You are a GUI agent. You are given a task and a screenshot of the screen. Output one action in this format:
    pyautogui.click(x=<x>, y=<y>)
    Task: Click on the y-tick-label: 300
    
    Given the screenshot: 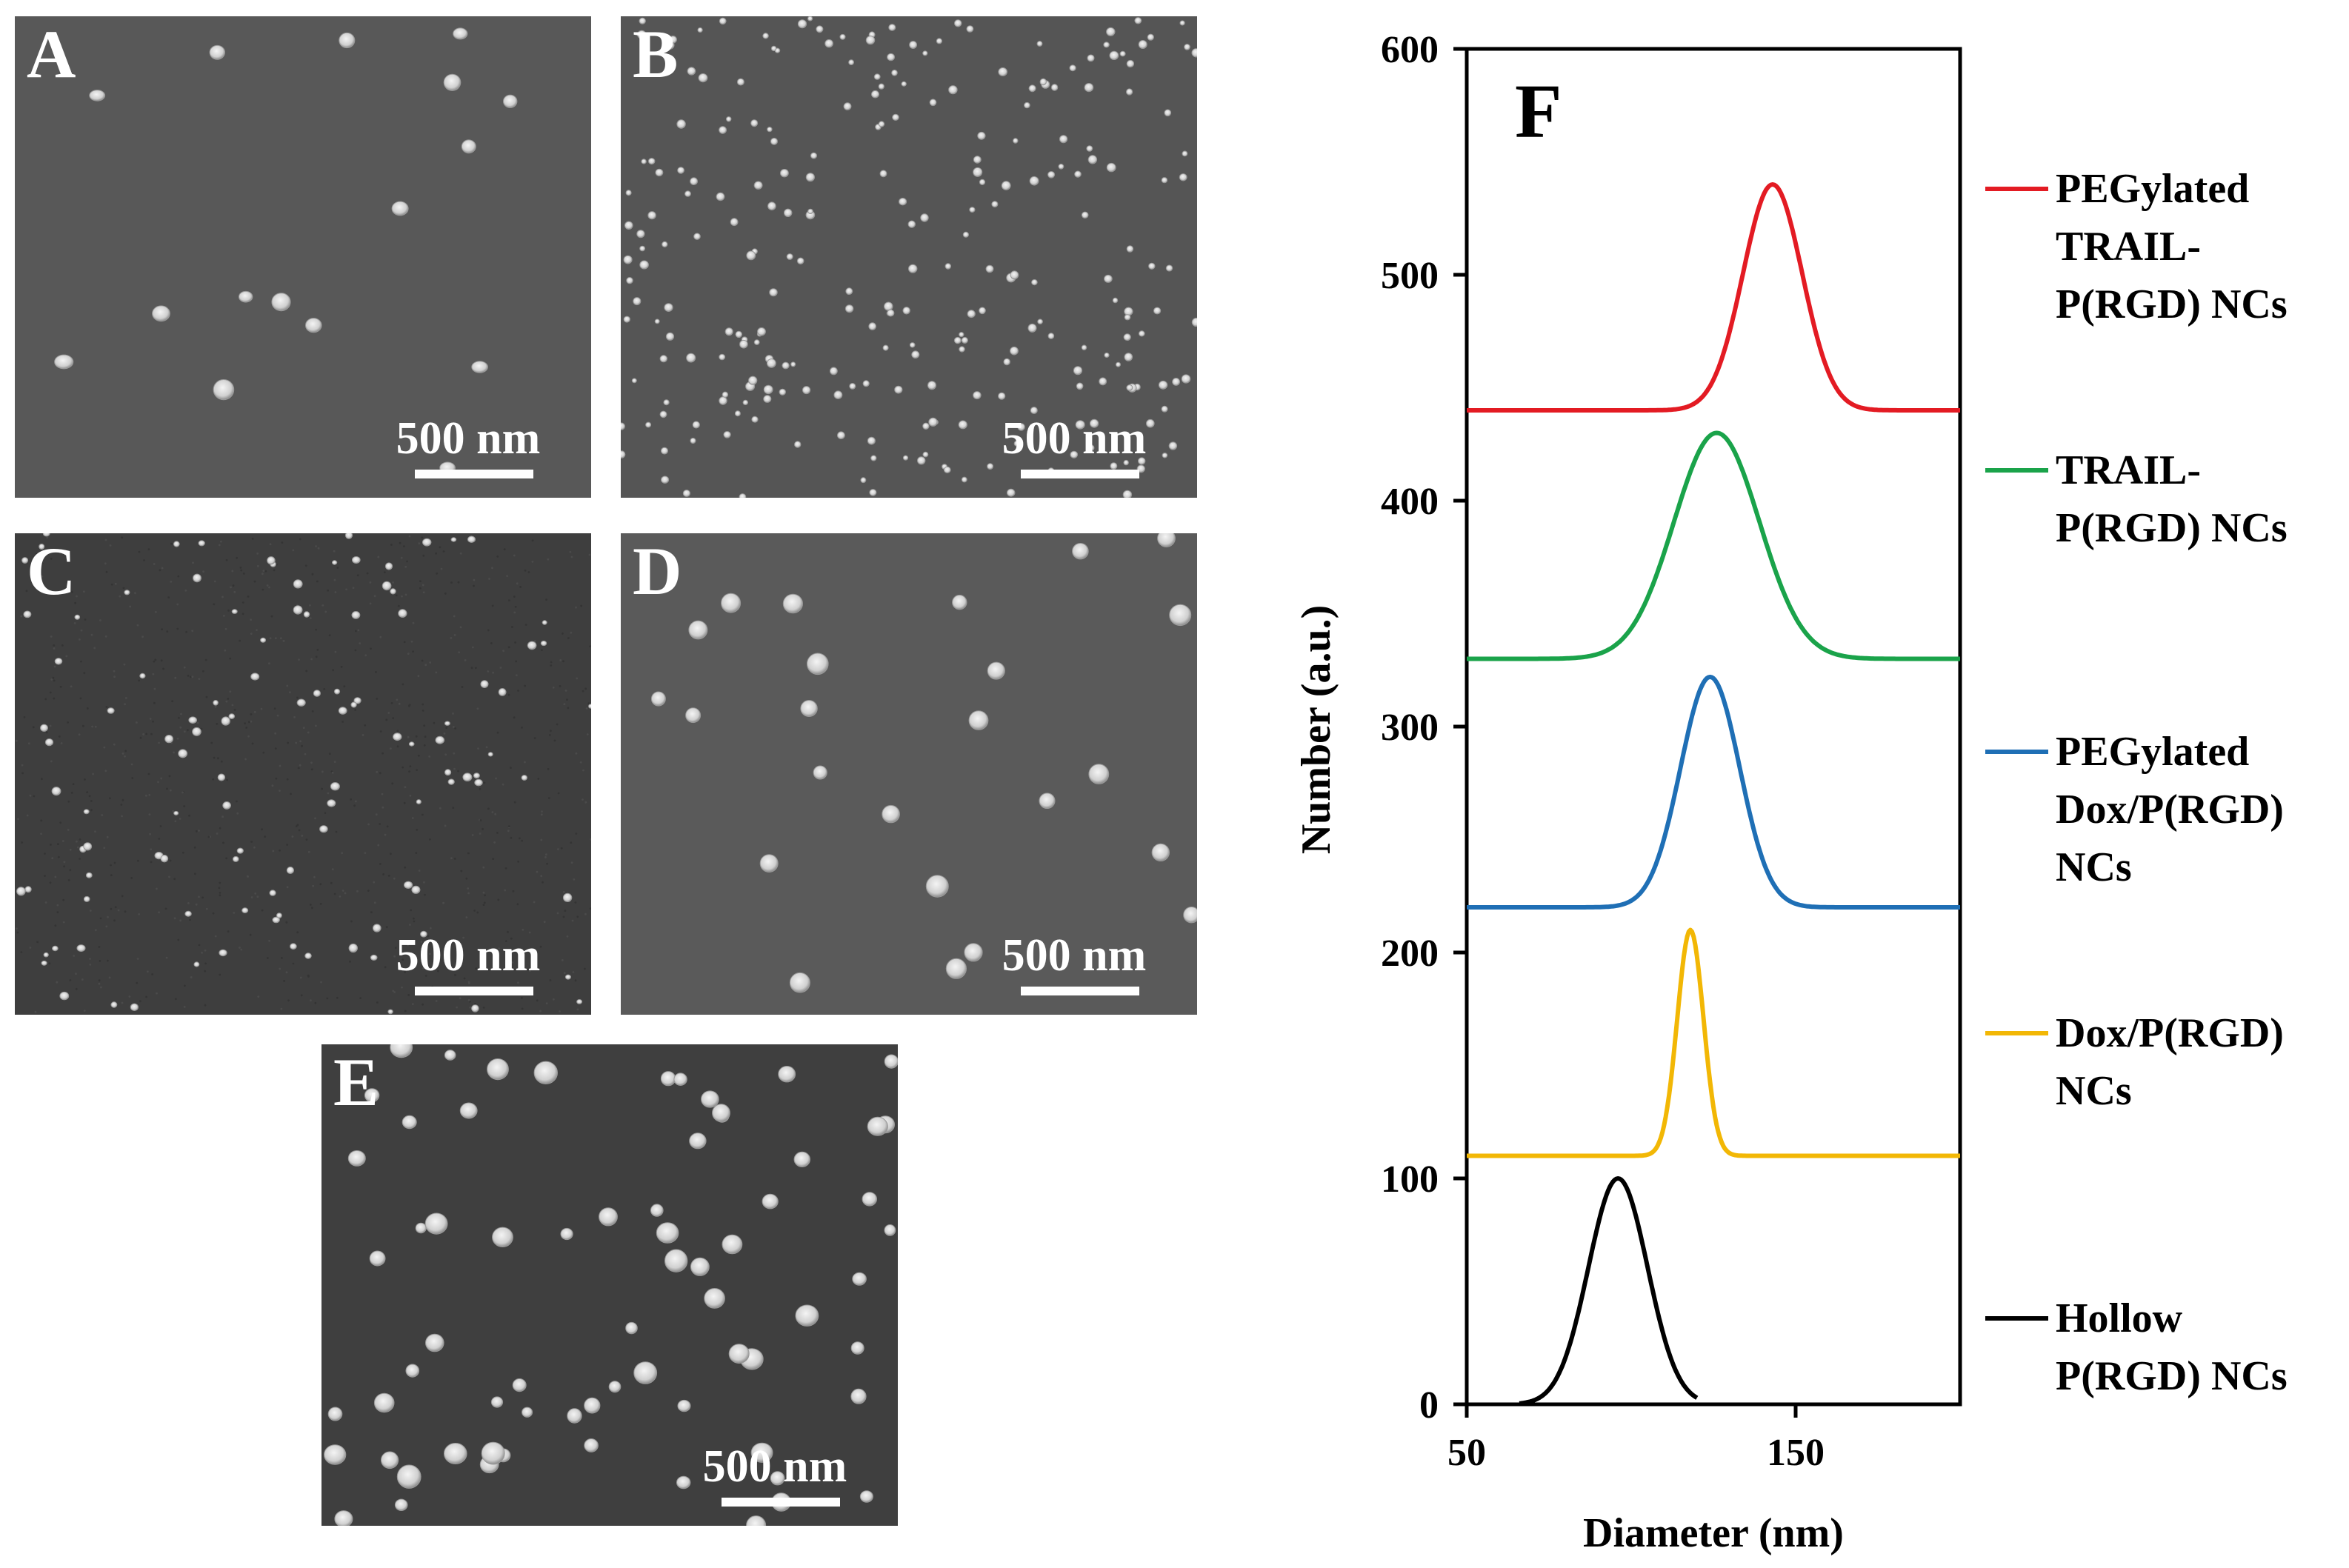 What is the action you would take?
    pyautogui.click(x=1410, y=728)
    